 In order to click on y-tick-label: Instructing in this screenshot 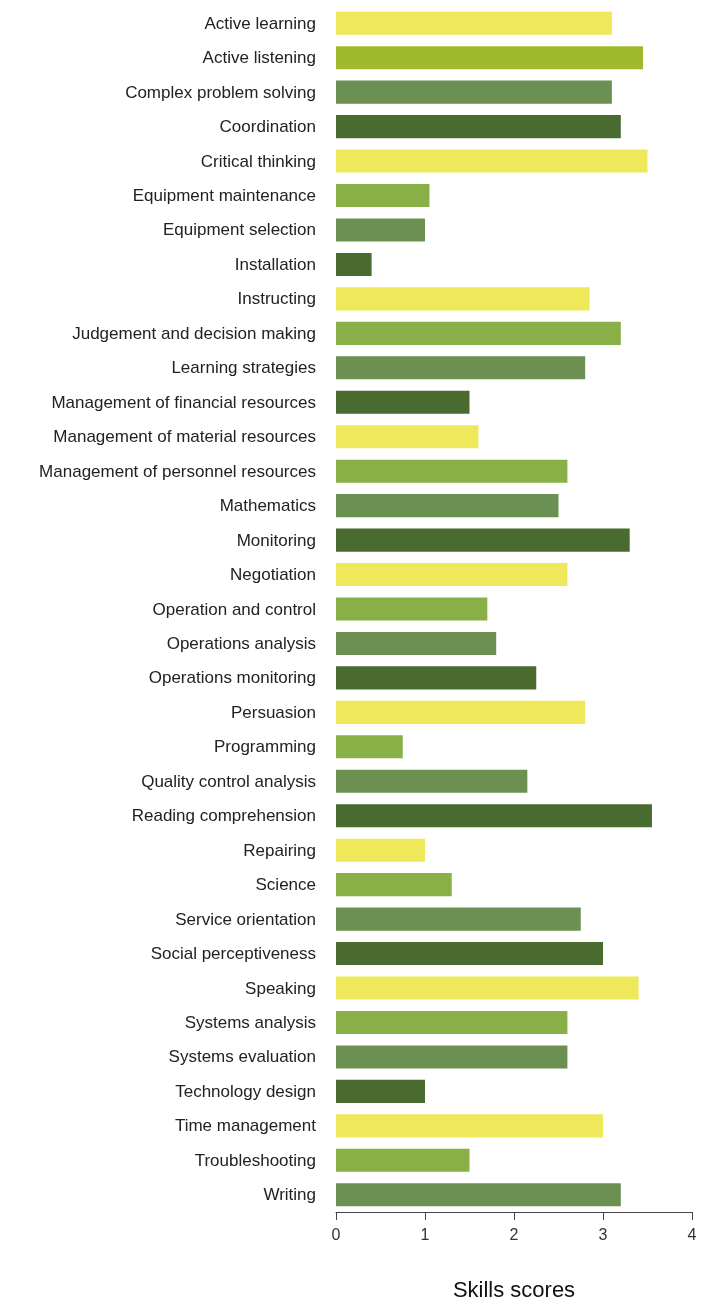, I will do `click(276, 299)`.